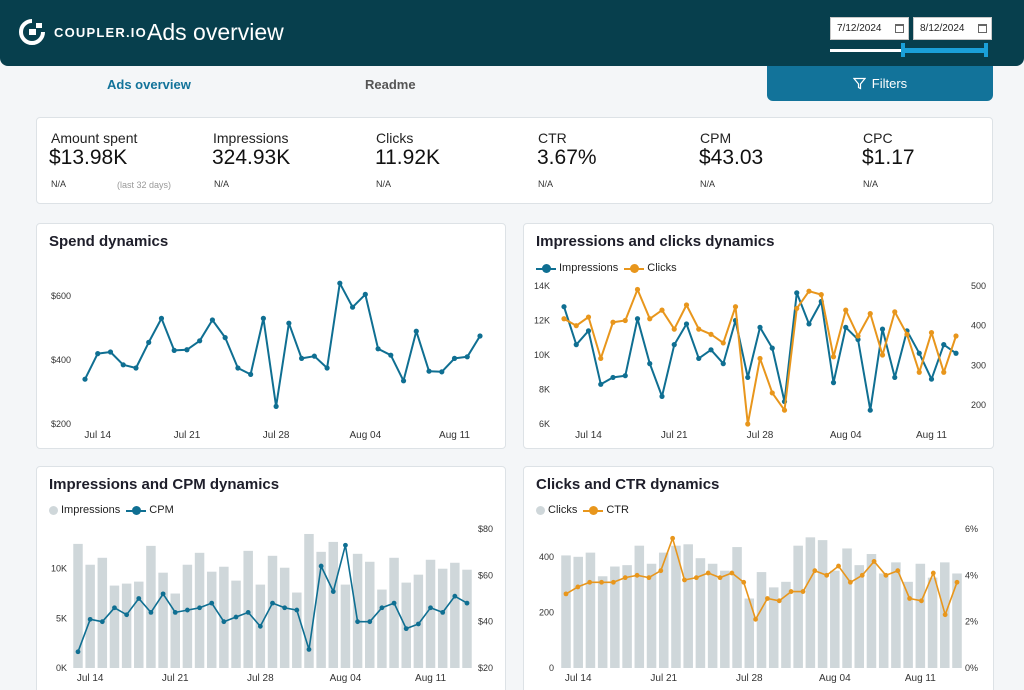 Image resolution: width=1024 pixels, height=690 pixels. I want to click on kpi-note: (last 32 days), so click(144, 185).